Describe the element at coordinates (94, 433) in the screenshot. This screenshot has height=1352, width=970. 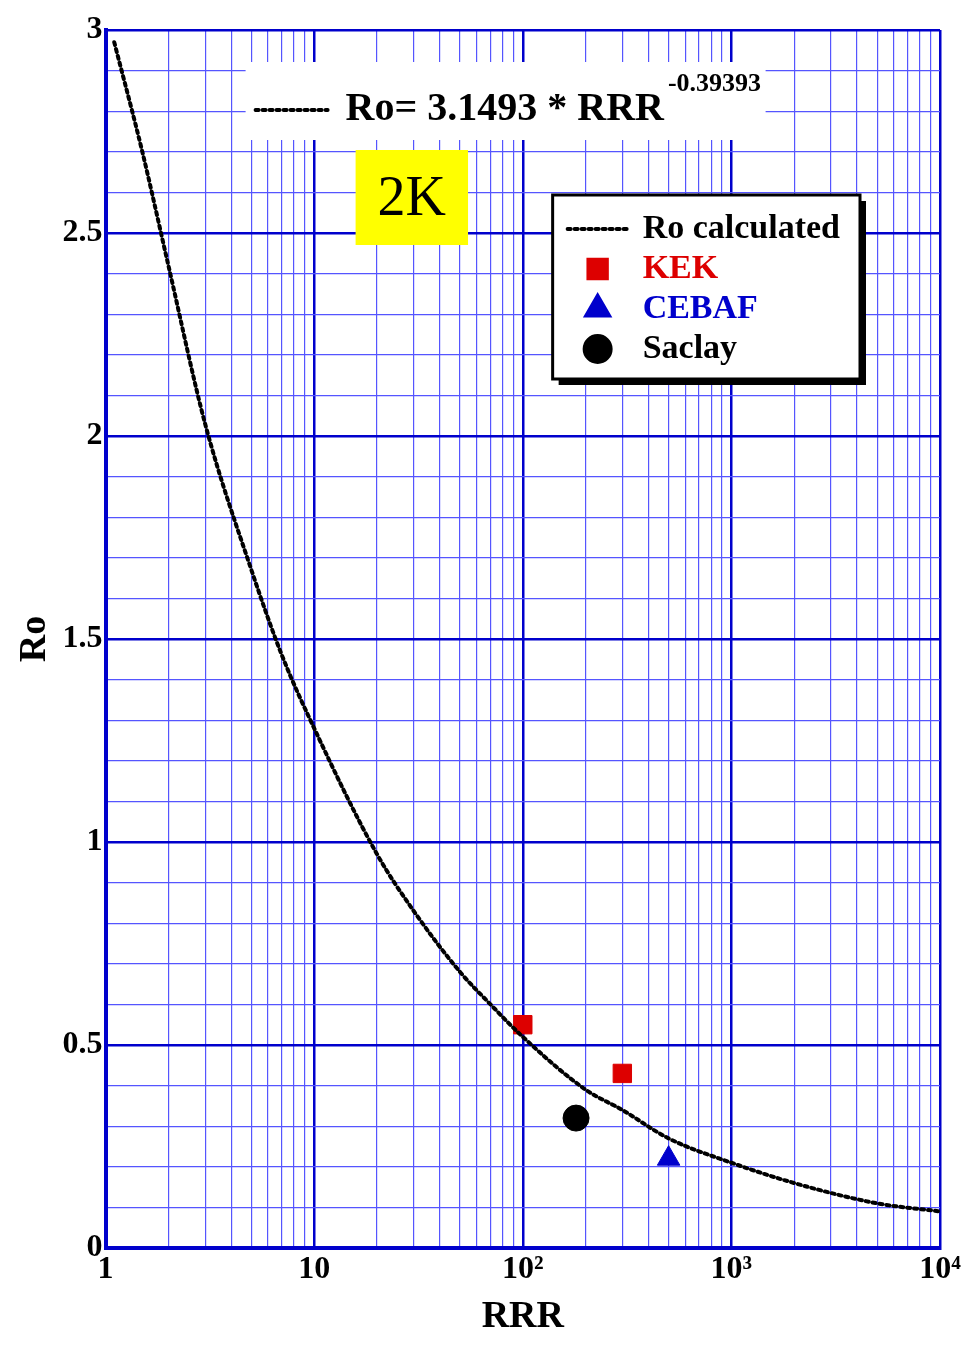
I see `y-tick-label: 2` at that location.